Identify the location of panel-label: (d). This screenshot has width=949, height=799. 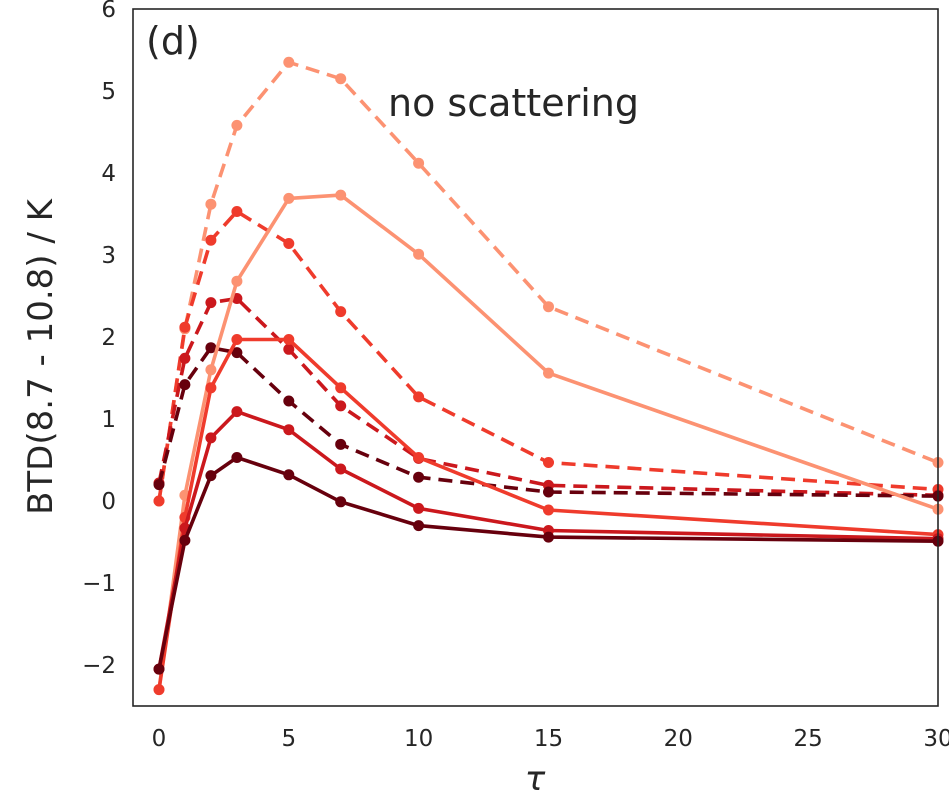
(173, 41).